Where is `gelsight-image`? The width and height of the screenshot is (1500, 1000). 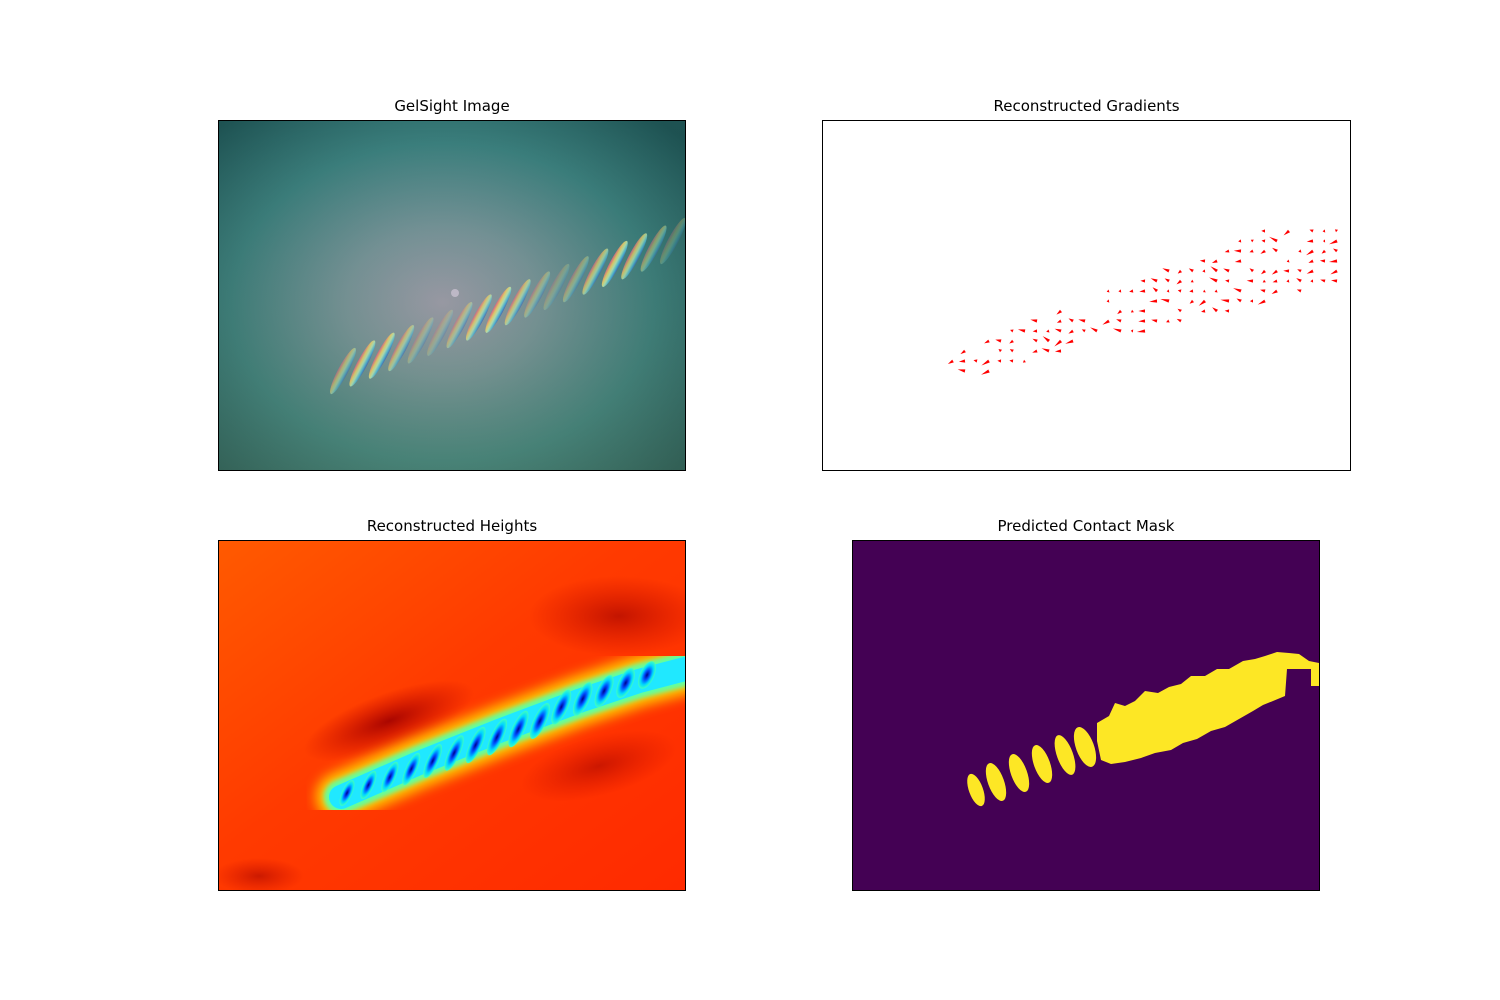 gelsight-image is located at coordinates (452, 295).